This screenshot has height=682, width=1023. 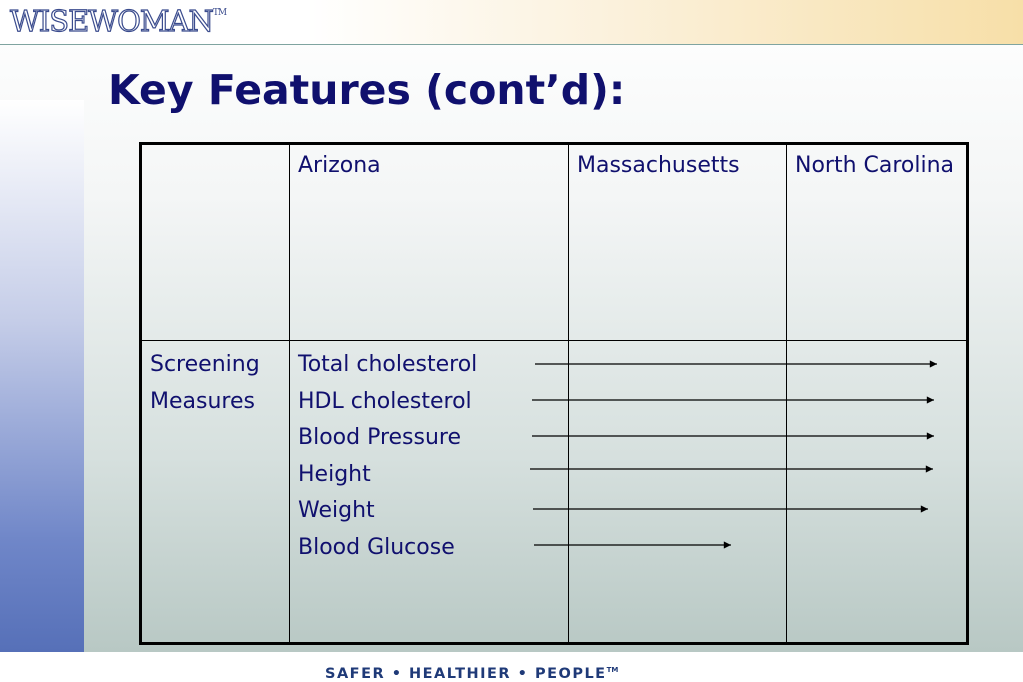 What do you see at coordinates (202, 401) in the screenshot?
I see `row-label-line: Measures` at bounding box center [202, 401].